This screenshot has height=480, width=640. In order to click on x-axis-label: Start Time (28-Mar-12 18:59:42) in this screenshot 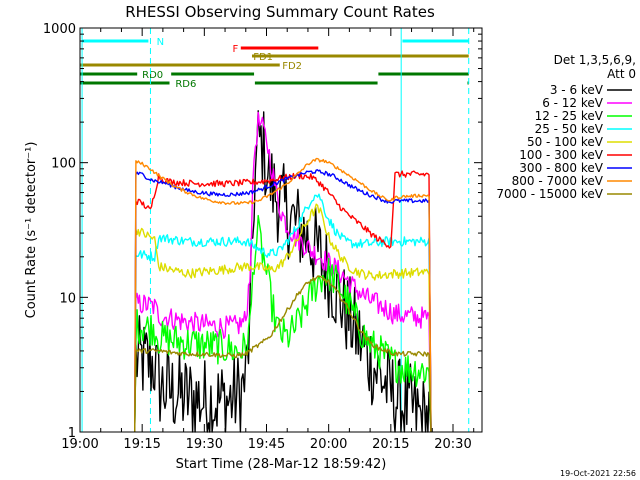, I will do `click(281, 464)`.